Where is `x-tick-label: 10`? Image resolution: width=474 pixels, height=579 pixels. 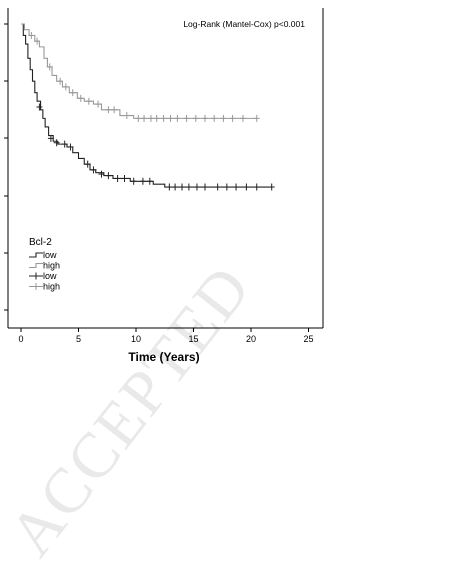
x-tick-label: 10 is located at coordinates (136, 339).